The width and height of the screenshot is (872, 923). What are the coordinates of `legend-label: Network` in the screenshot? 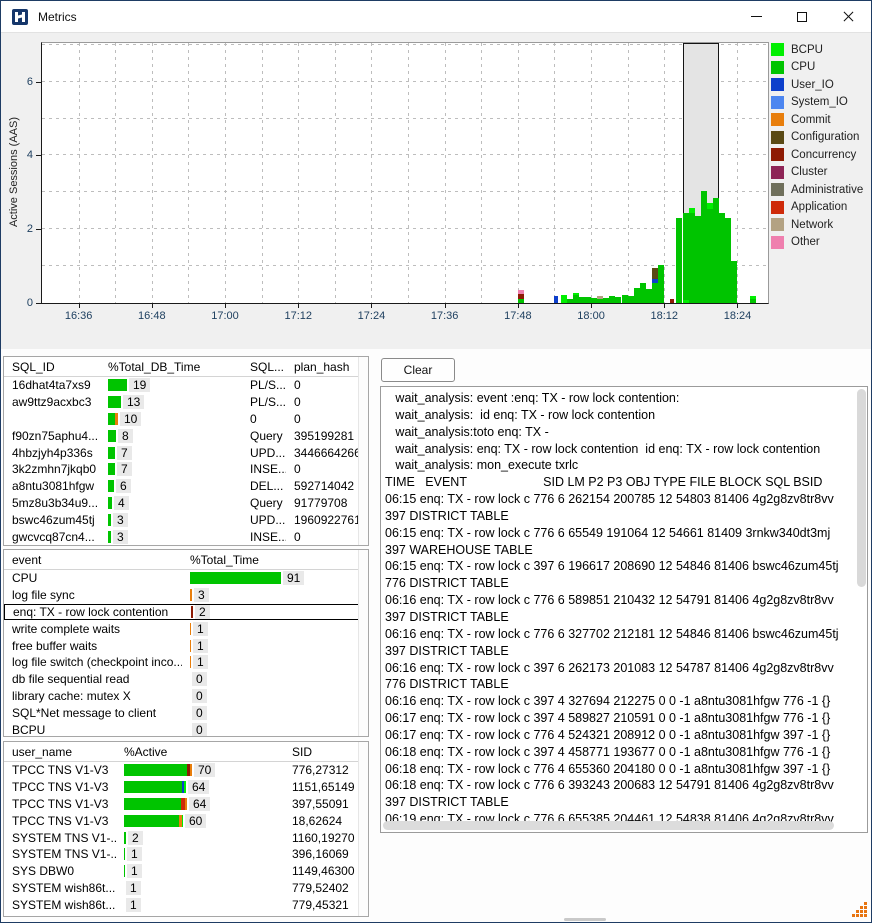 It's located at (812, 224).